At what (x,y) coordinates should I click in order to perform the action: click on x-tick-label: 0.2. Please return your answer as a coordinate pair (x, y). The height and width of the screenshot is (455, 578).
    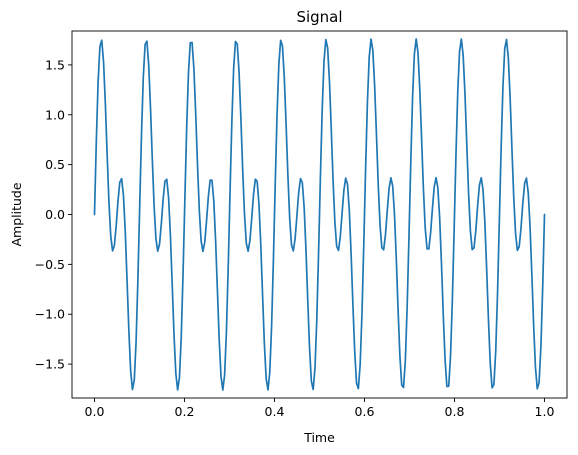
    Looking at the image, I should click on (185, 411).